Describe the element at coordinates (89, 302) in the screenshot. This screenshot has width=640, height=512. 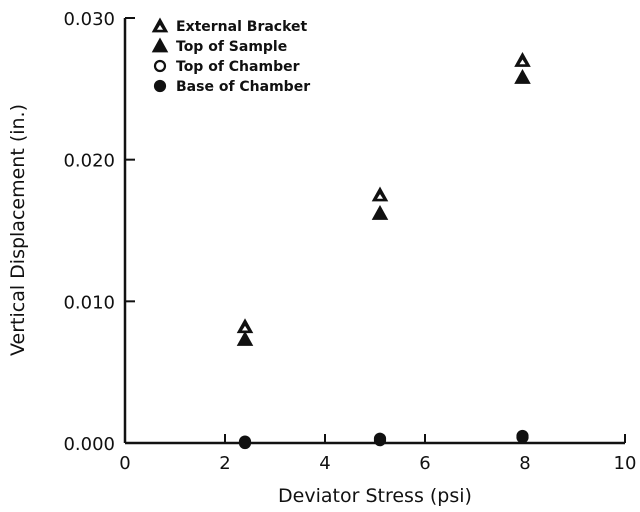
I see `y-tick-label: 0.010` at that location.